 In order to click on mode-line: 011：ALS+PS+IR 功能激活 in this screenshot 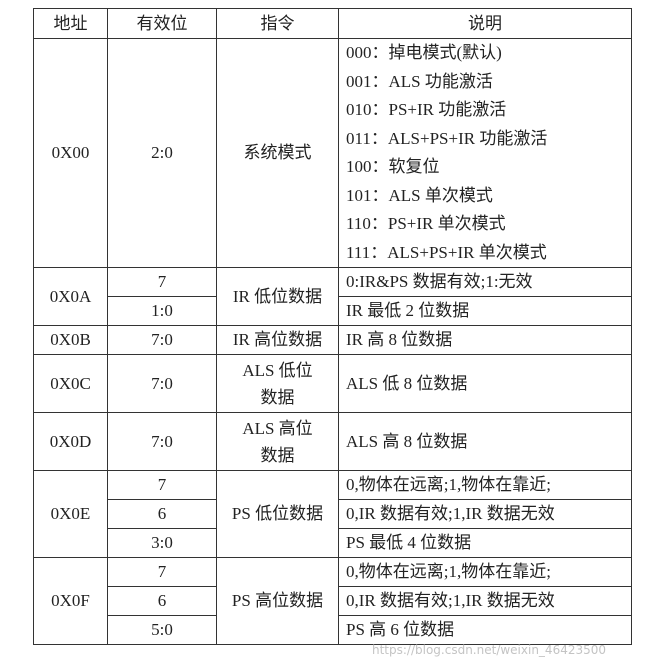, I will do `click(447, 138)`.